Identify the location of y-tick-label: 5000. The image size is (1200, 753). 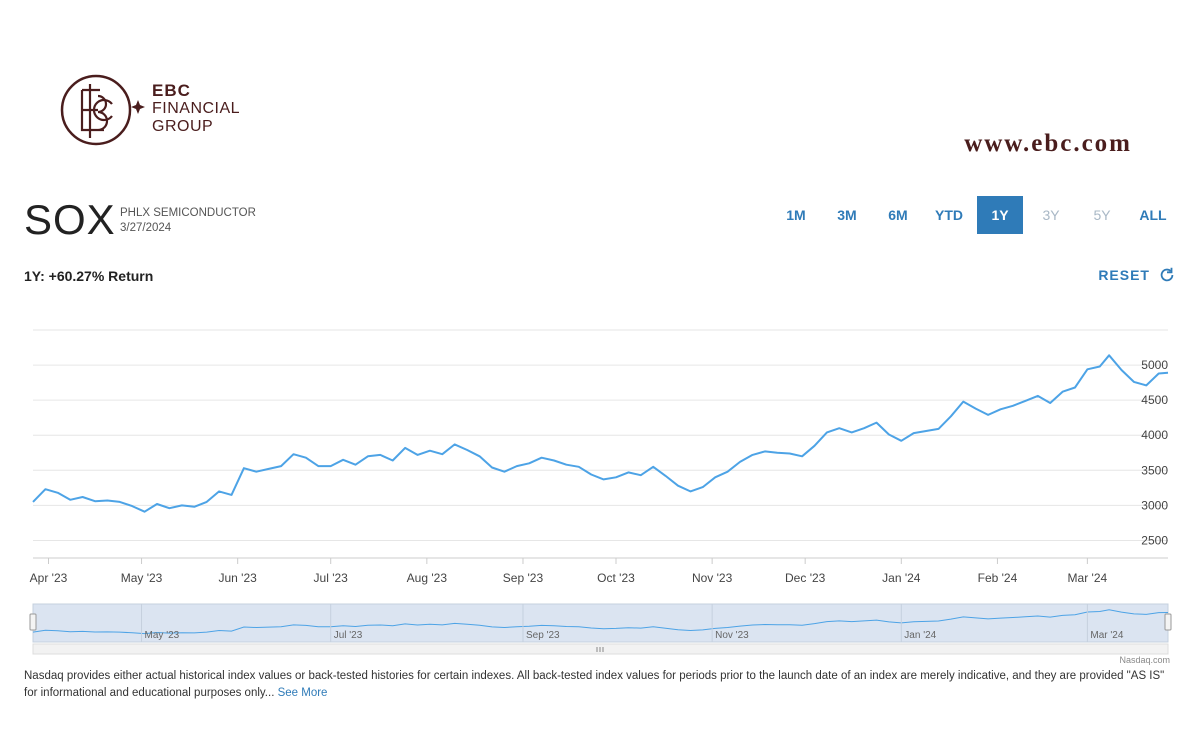
(1154, 365).